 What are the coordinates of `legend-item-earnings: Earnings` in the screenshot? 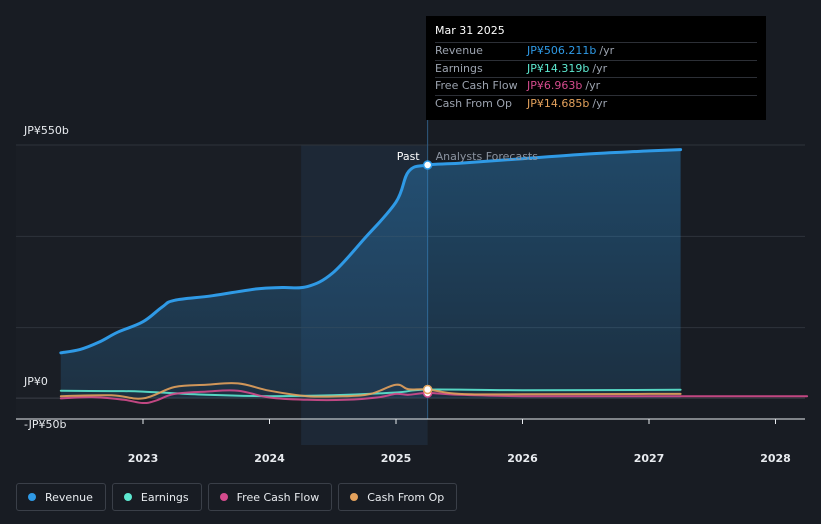 It's located at (156, 497).